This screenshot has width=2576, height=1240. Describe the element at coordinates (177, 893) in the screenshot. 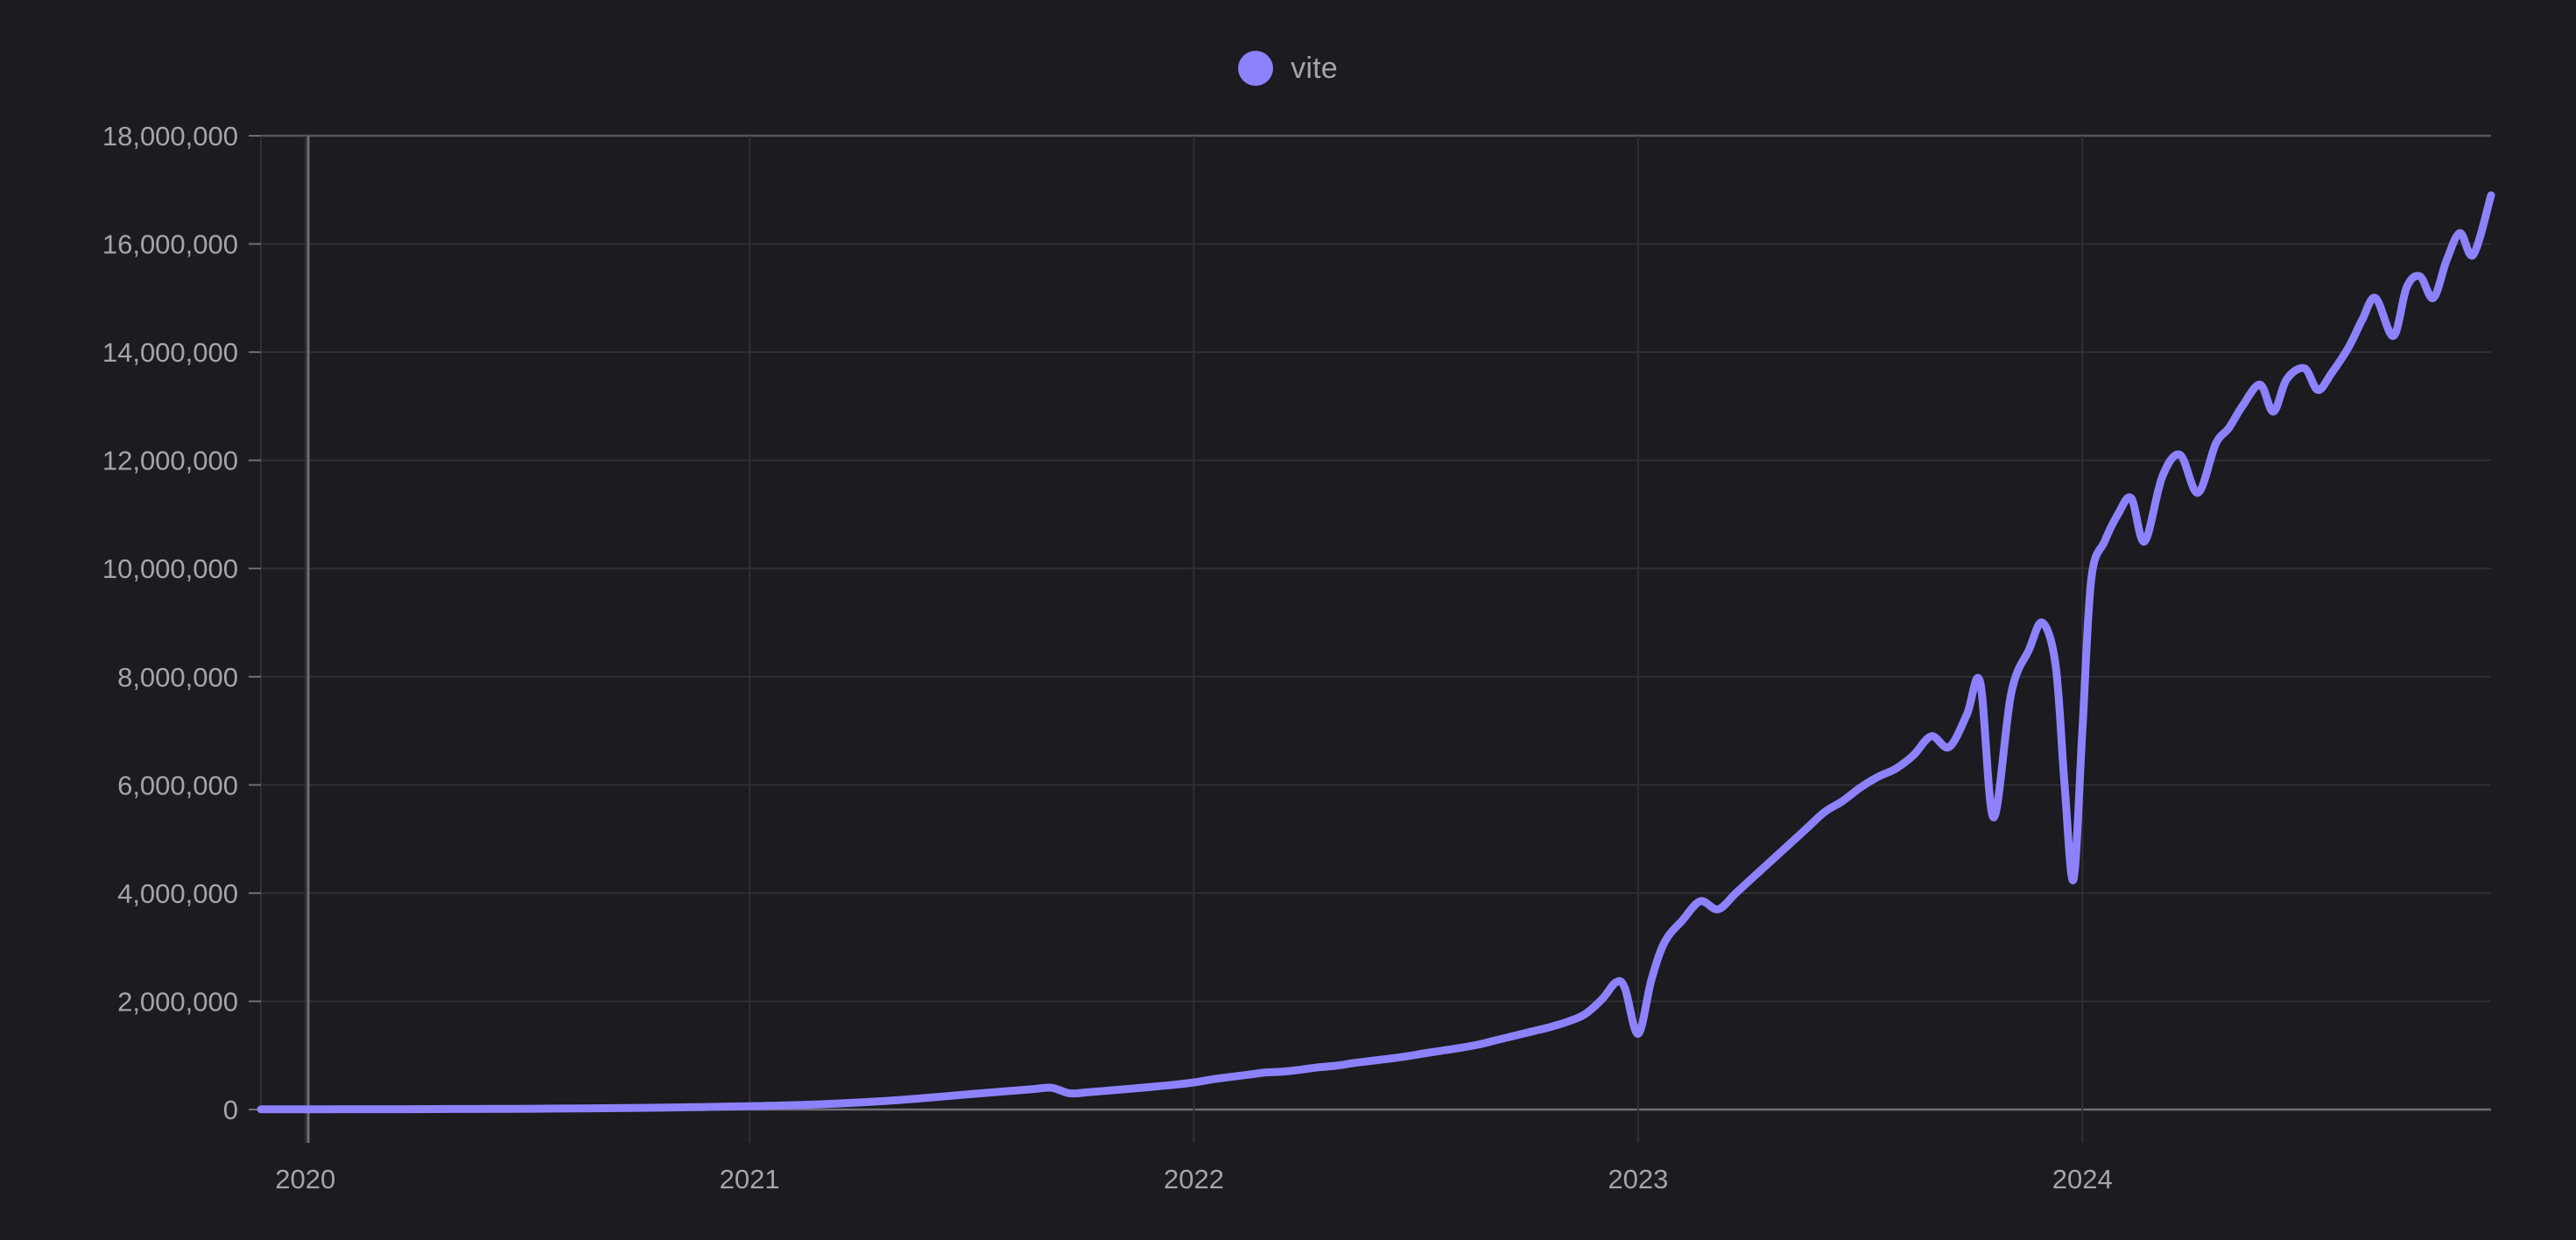

I see `y-tick-label: 4,000,000` at that location.